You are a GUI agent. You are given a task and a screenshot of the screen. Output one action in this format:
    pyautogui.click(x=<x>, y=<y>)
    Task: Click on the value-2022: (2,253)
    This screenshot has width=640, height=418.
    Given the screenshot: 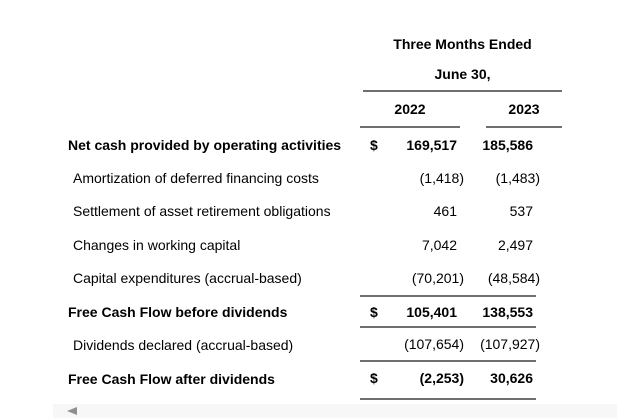 What is the action you would take?
    pyautogui.click(x=441, y=377)
    